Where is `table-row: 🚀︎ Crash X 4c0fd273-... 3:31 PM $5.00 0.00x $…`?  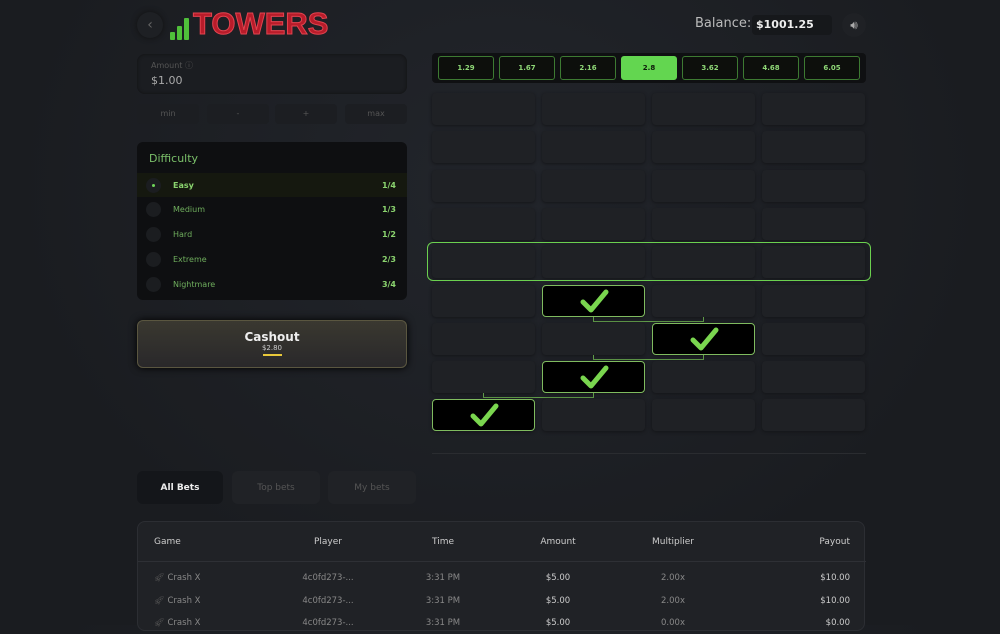
table-row: 🚀︎ Crash X 4c0fd273-... 3:31 PM $5.00 0.00x $… is located at coordinates (502, 623).